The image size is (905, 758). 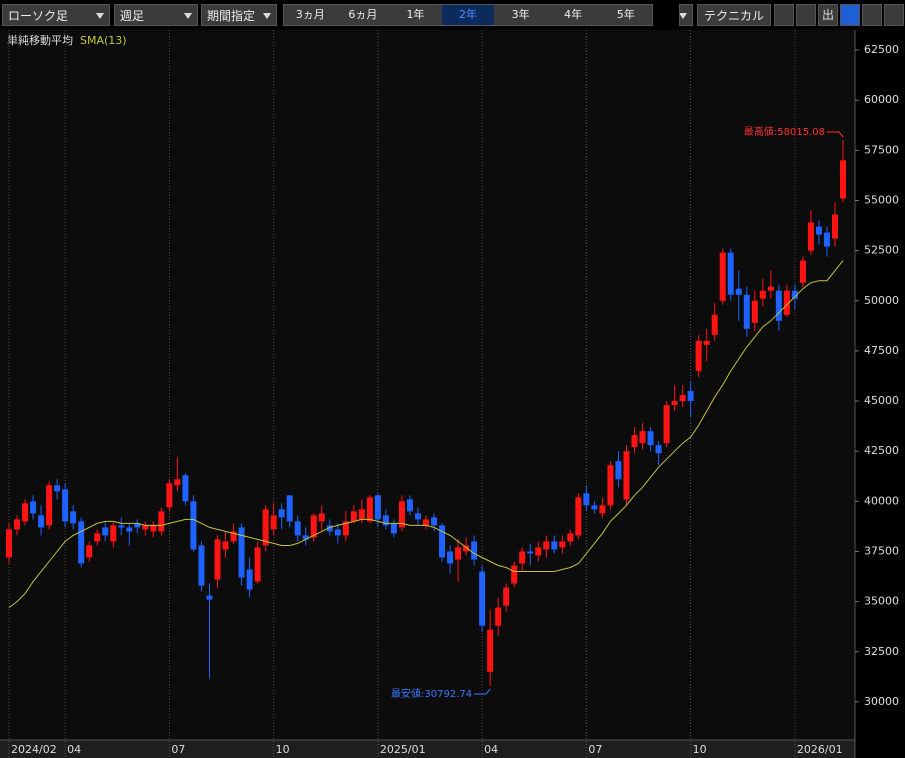 What do you see at coordinates (34, 749) in the screenshot?
I see `x-tick-label: 2024/02` at bounding box center [34, 749].